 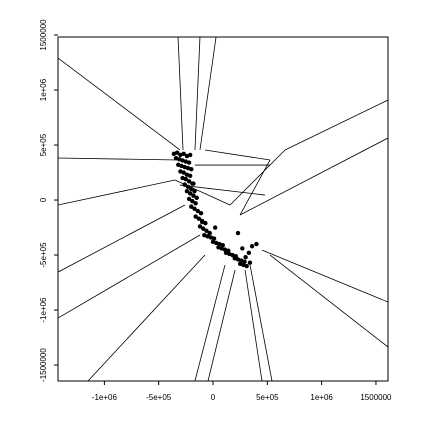 What do you see at coordinates (43, 35) in the screenshot?
I see `y-tick-label: 1500000` at bounding box center [43, 35].